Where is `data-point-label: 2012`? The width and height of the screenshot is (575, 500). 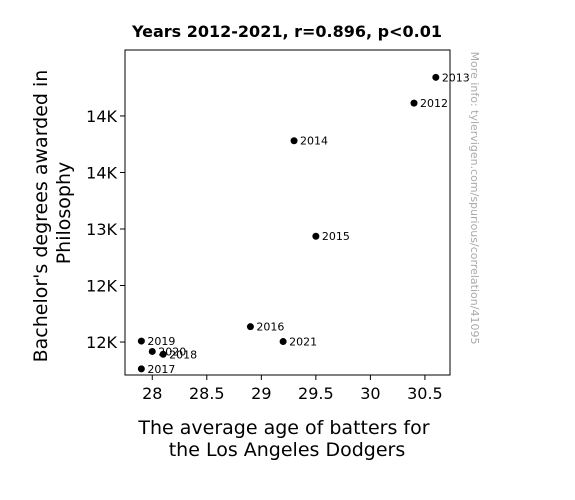 data-point-label: 2012 is located at coordinates (434, 103).